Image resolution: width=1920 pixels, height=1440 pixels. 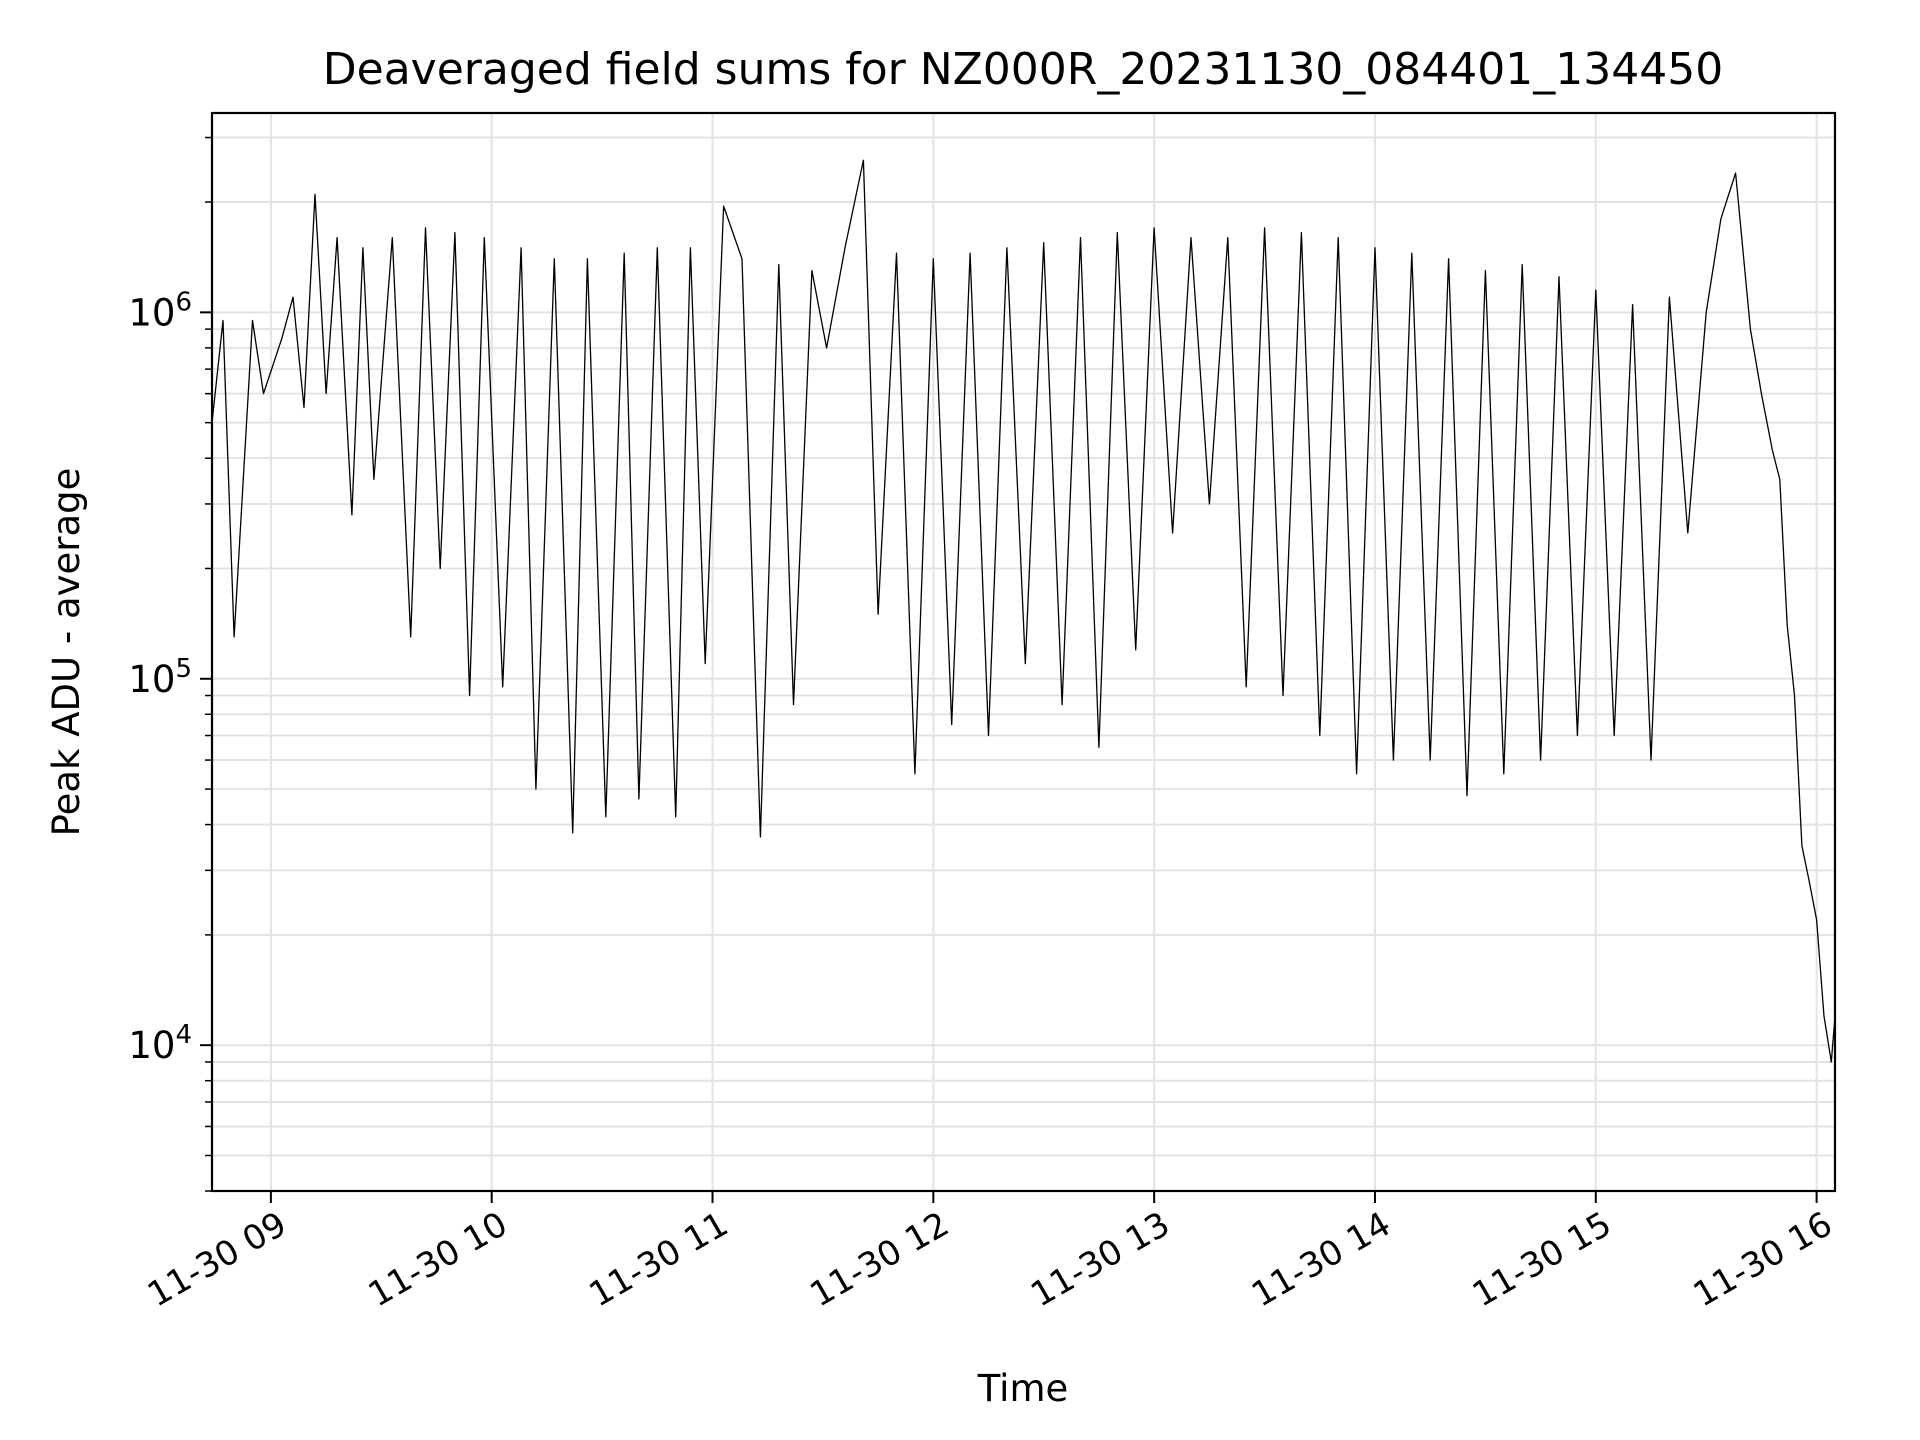 What do you see at coordinates (160, 1043) in the screenshot?
I see `y-tick-label: 104` at bounding box center [160, 1043].